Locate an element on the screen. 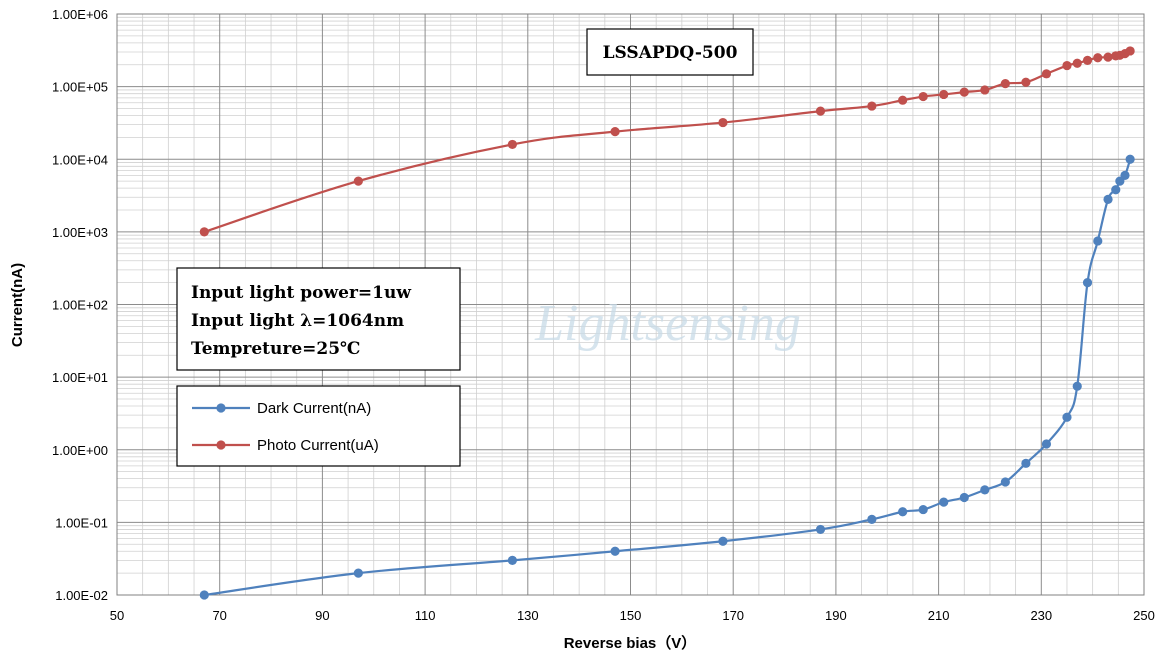  y-axis-title: Current(nA) is located at coordinates (17, 305).